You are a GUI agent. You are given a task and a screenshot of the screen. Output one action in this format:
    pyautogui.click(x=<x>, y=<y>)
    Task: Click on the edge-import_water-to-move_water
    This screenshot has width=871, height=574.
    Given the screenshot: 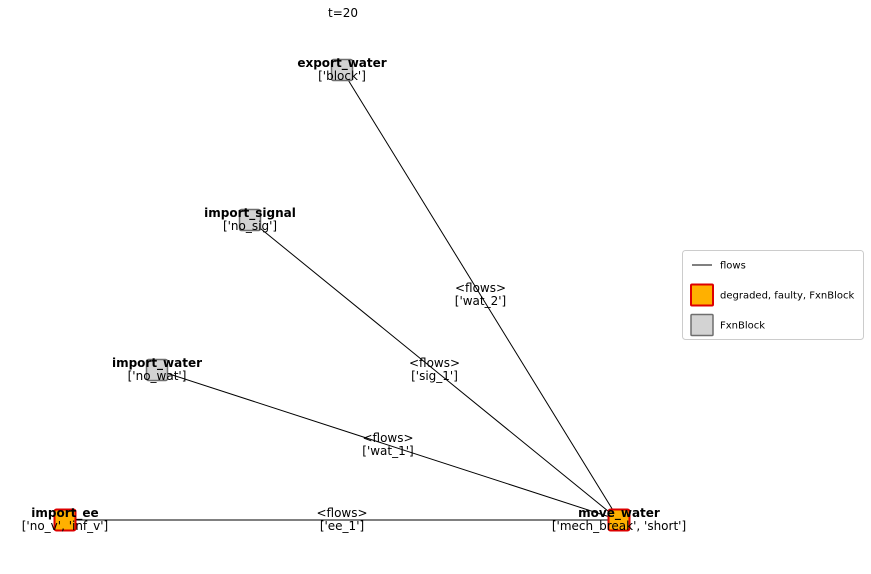 What is the action you would take?
    pyautogui.click(x=388, y=445)
    